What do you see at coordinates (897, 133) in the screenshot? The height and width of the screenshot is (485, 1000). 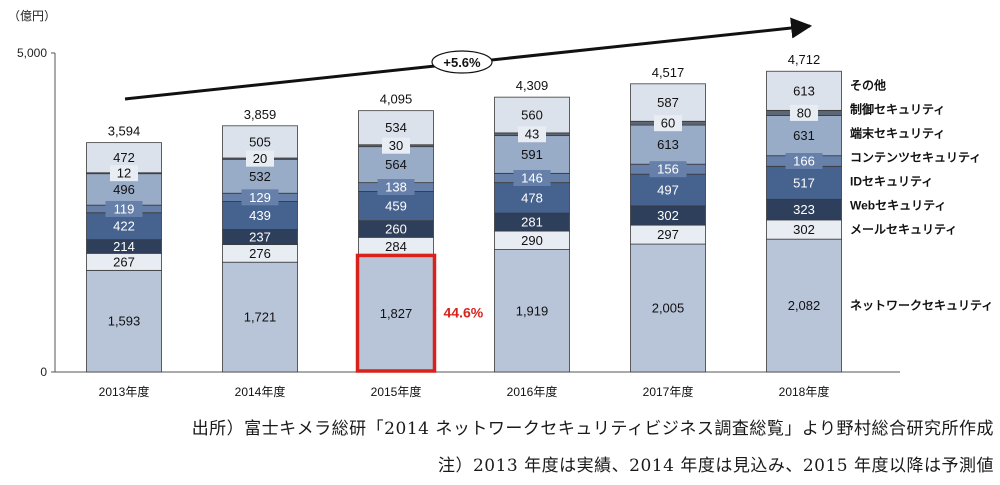 I see `legend-entry: 端末セキュリティ` at bounding box center [897, 133].